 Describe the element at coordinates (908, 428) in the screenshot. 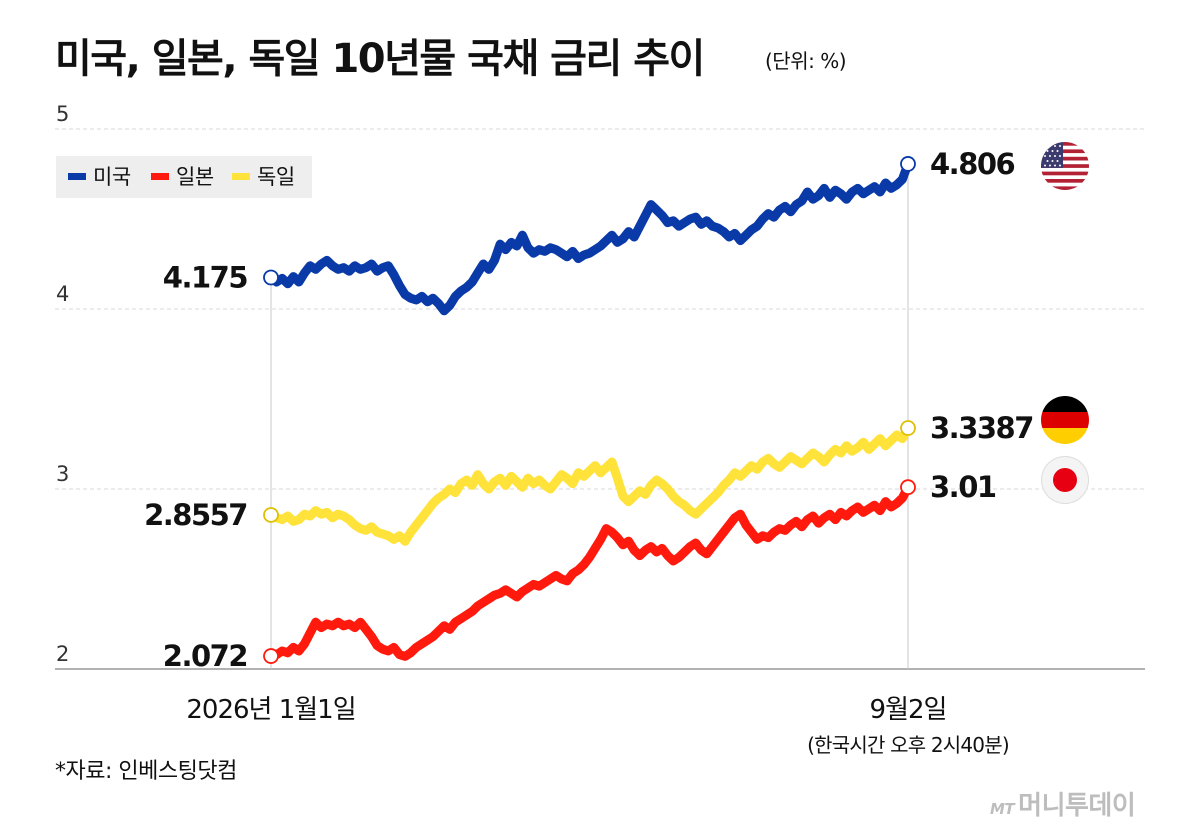

I see `end-marker-de` at that location.